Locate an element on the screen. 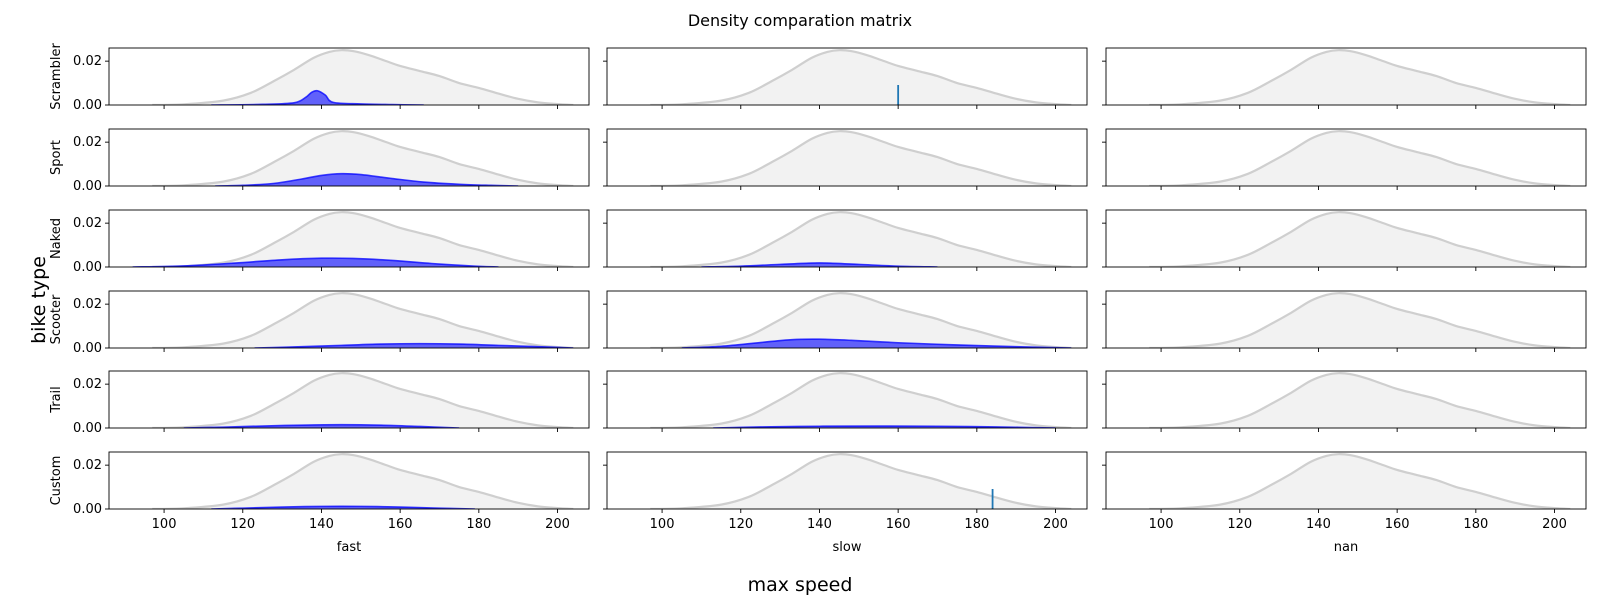 The width and height of the screenshot is (1600, 604). figure-title: Density comparation matrix is located at coordinates (800, 20).